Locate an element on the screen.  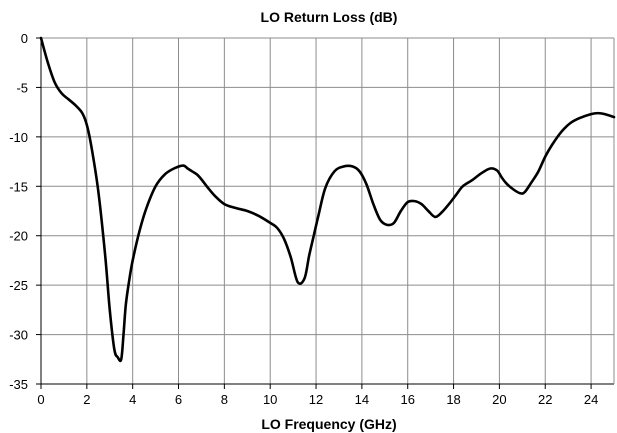
y-tick-label: -15 is located at coordinates (18, 186).